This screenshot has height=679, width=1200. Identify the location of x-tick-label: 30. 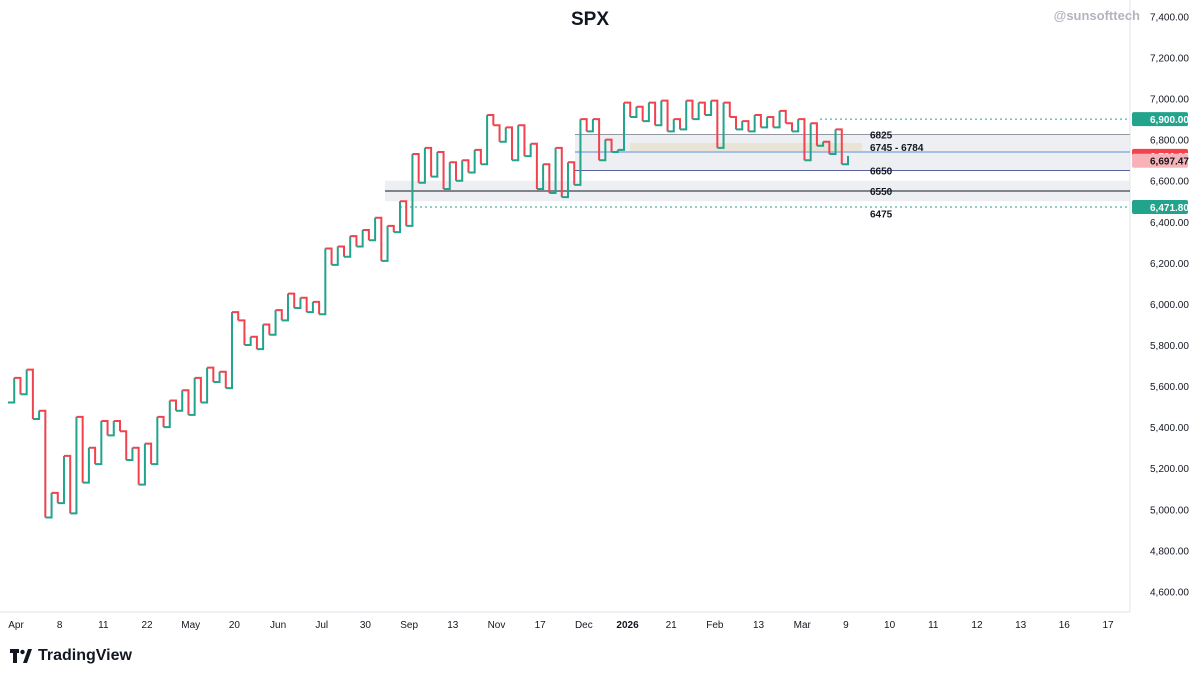
(366, 625).